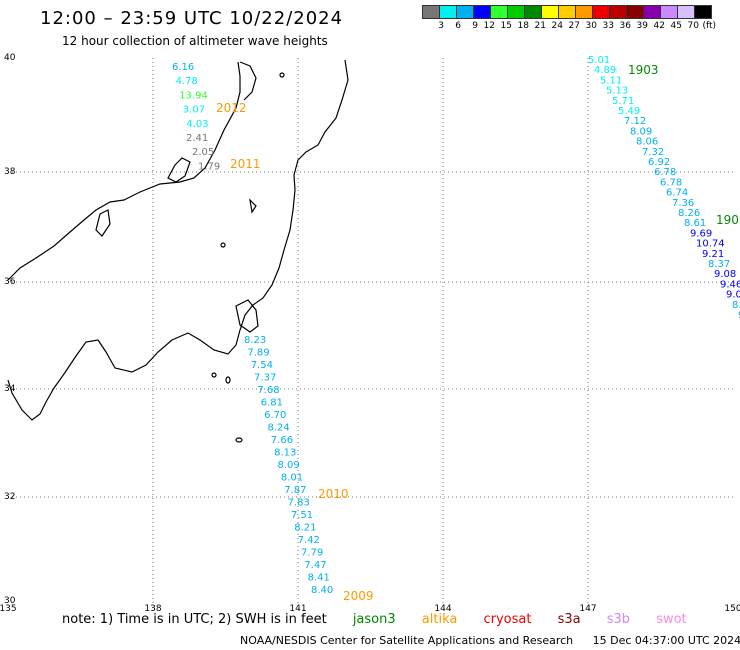  Describe the element at coordinates (370, 609) in the screenshot. I see `longitude-labels: 135 138 141 144 147 150` at that location.